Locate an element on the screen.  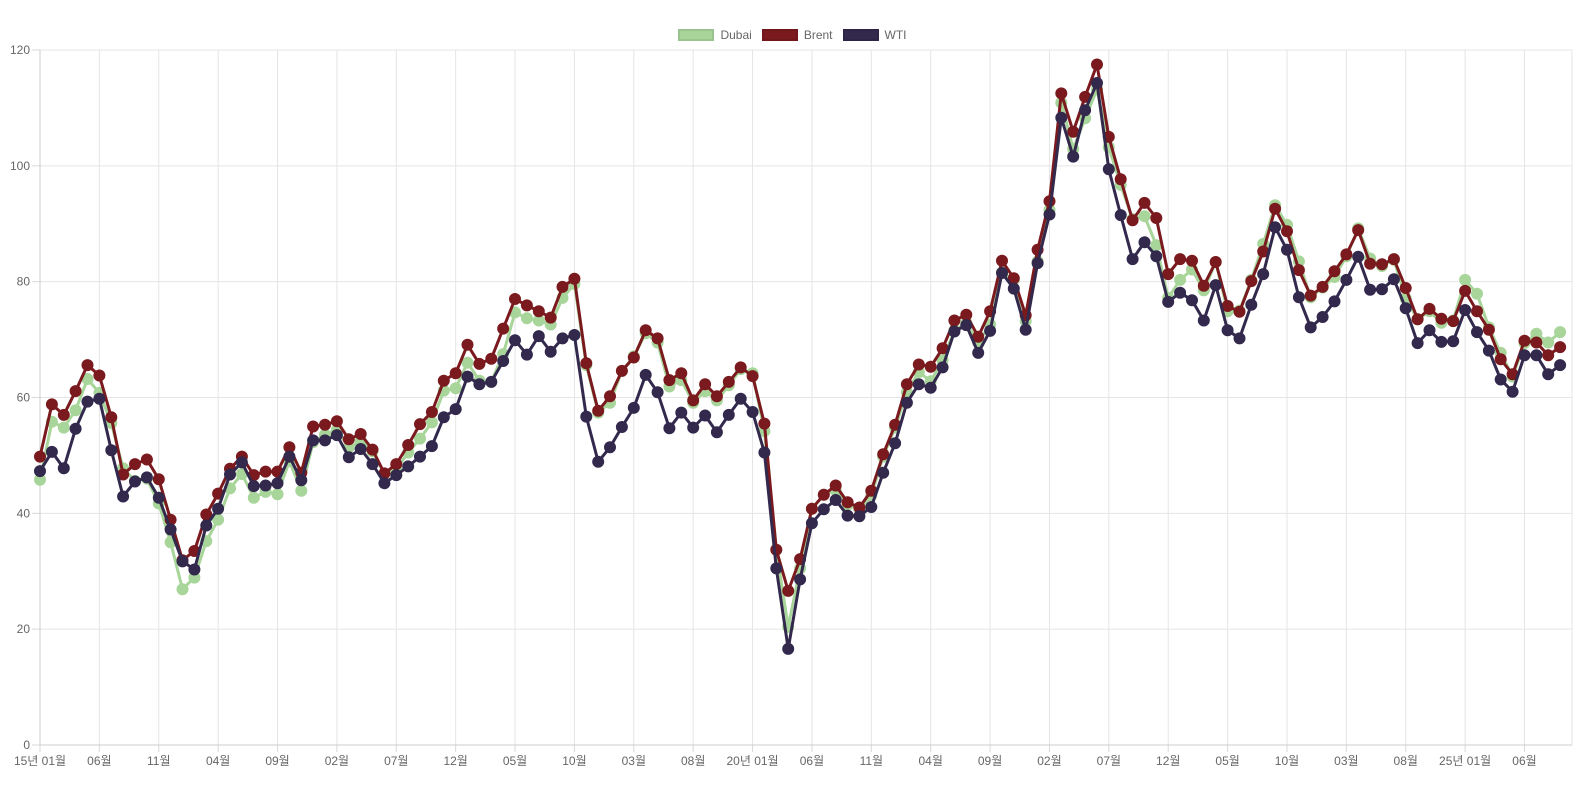
x-tick-label-2: 11월 is located at coordinates (159, 761).